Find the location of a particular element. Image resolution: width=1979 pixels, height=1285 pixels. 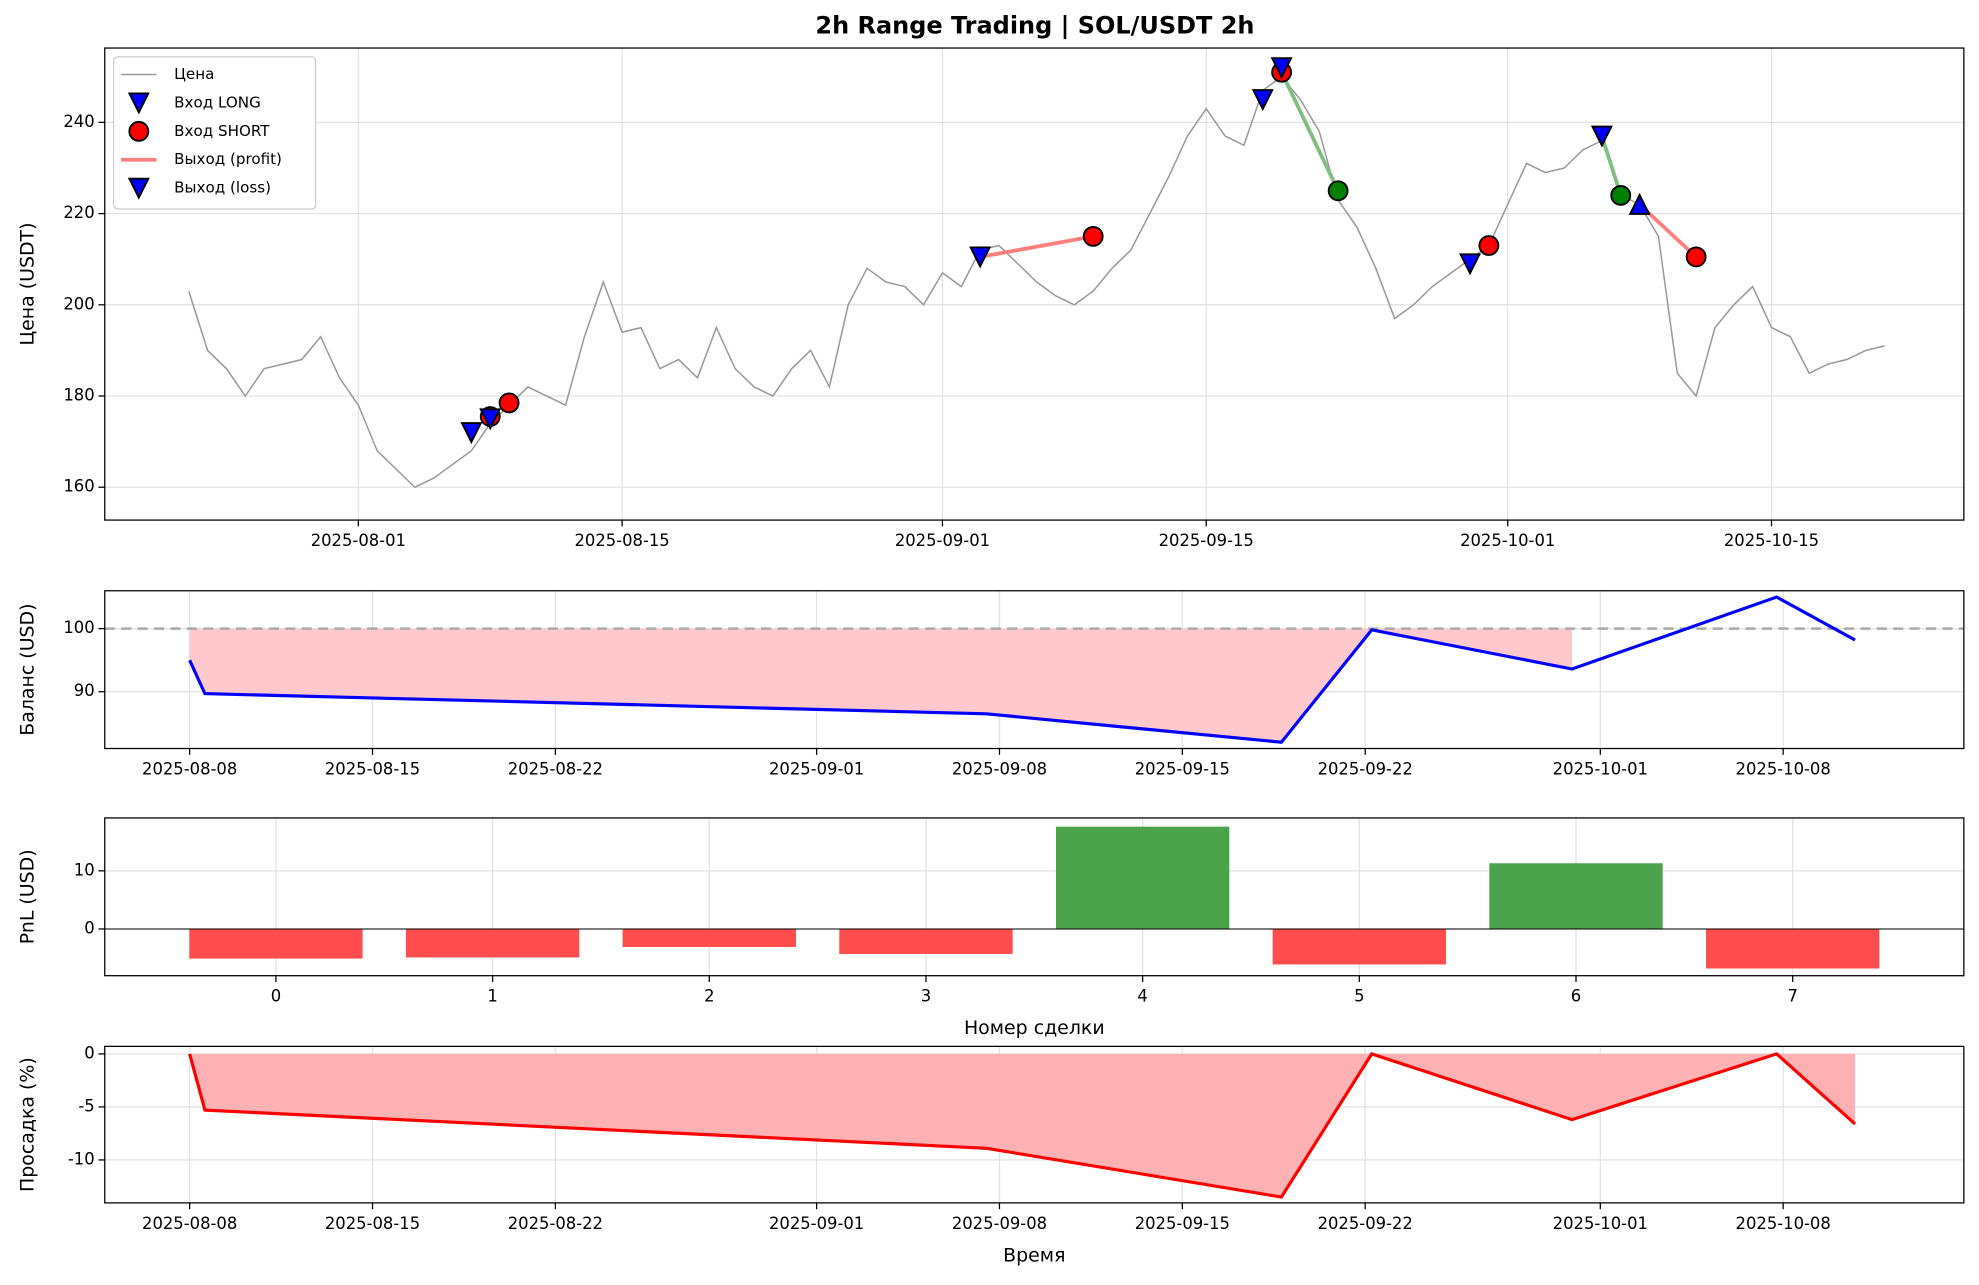

x-tick-label: 5 is located at coordinates (1359, 996).